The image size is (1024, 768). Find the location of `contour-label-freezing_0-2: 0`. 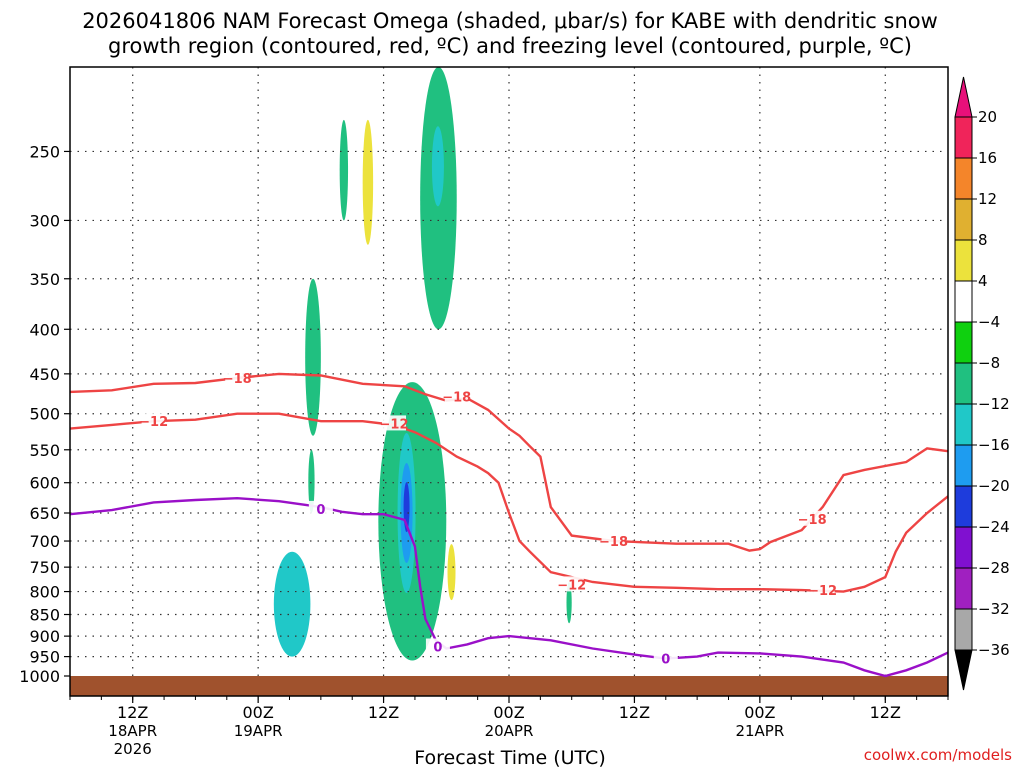

contour-label-freezing_0-2: 0 is located at coordinates (665, 660).